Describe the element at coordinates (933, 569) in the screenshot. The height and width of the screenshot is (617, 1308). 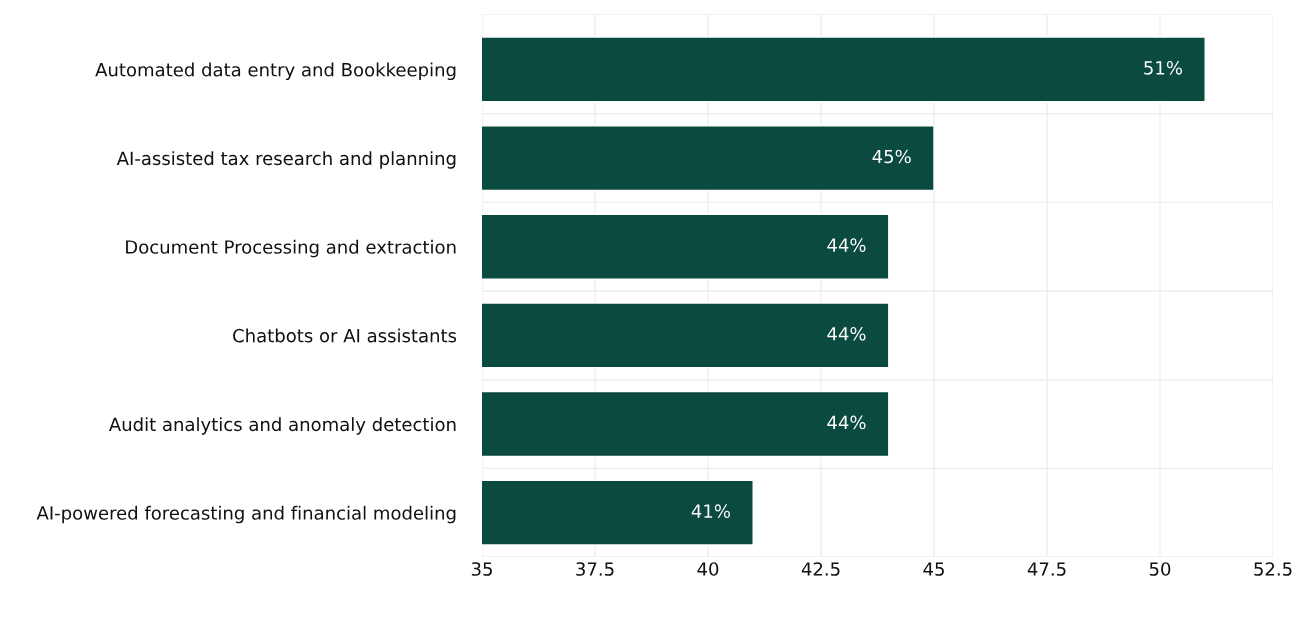
I see `x-tick-label: 45` at that location.